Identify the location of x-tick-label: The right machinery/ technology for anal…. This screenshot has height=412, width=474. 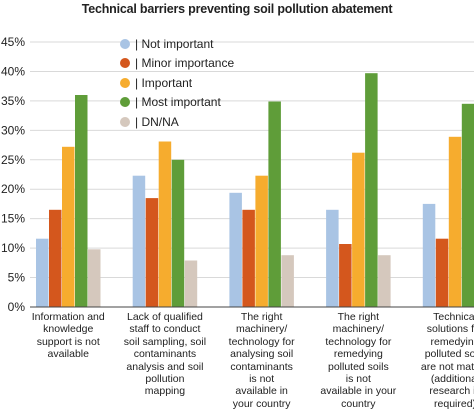
(261, 360).